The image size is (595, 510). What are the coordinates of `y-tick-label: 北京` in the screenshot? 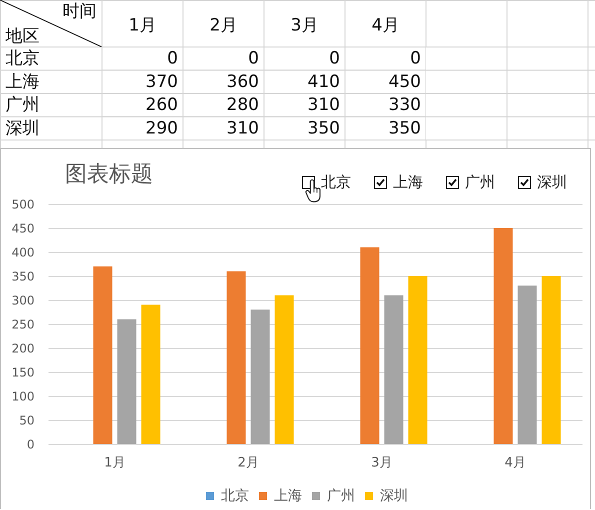 It's located at (23, 58).